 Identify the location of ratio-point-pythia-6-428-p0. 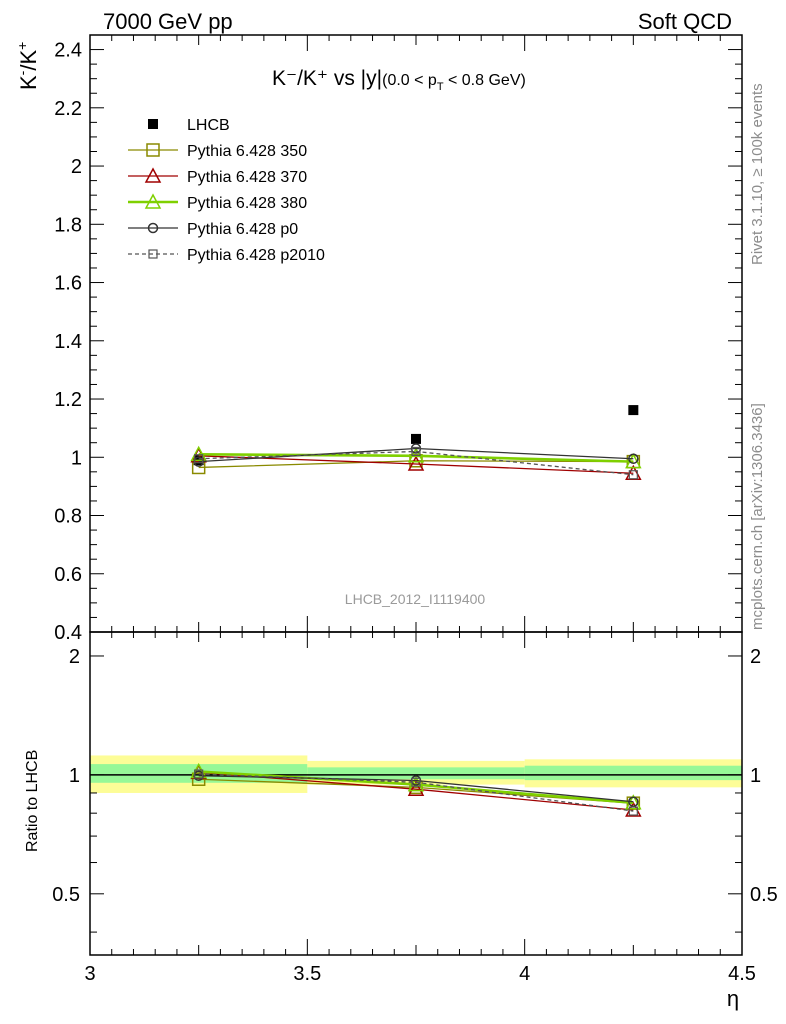
(633, 802).